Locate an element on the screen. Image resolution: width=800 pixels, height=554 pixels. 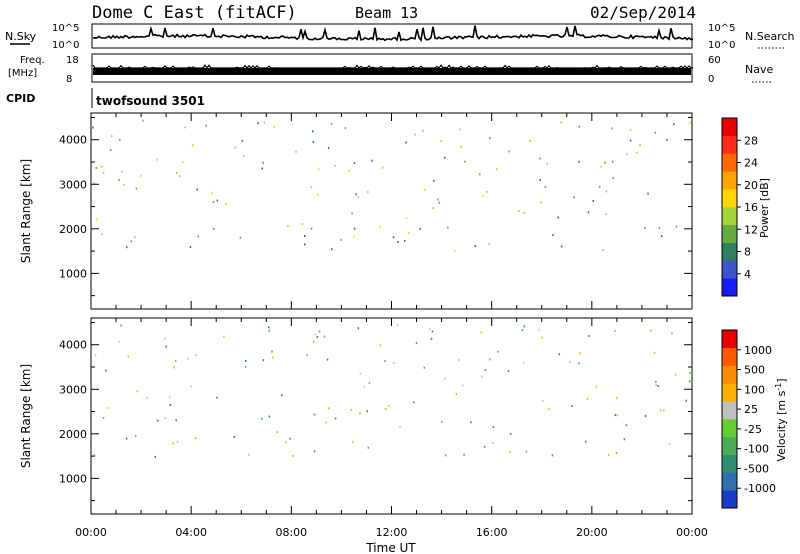
x-tick-label: 00:00 is located at coordinates (692, 532).